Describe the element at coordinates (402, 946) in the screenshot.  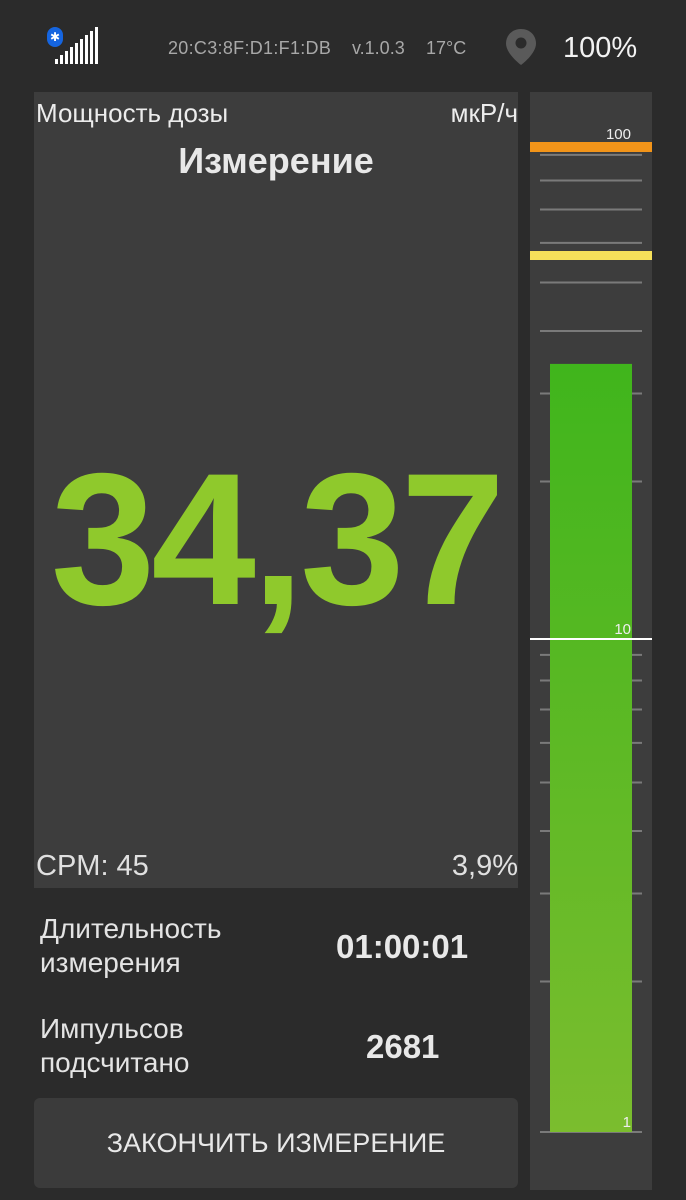
I see `duration-value: 01:00:01` at that location.